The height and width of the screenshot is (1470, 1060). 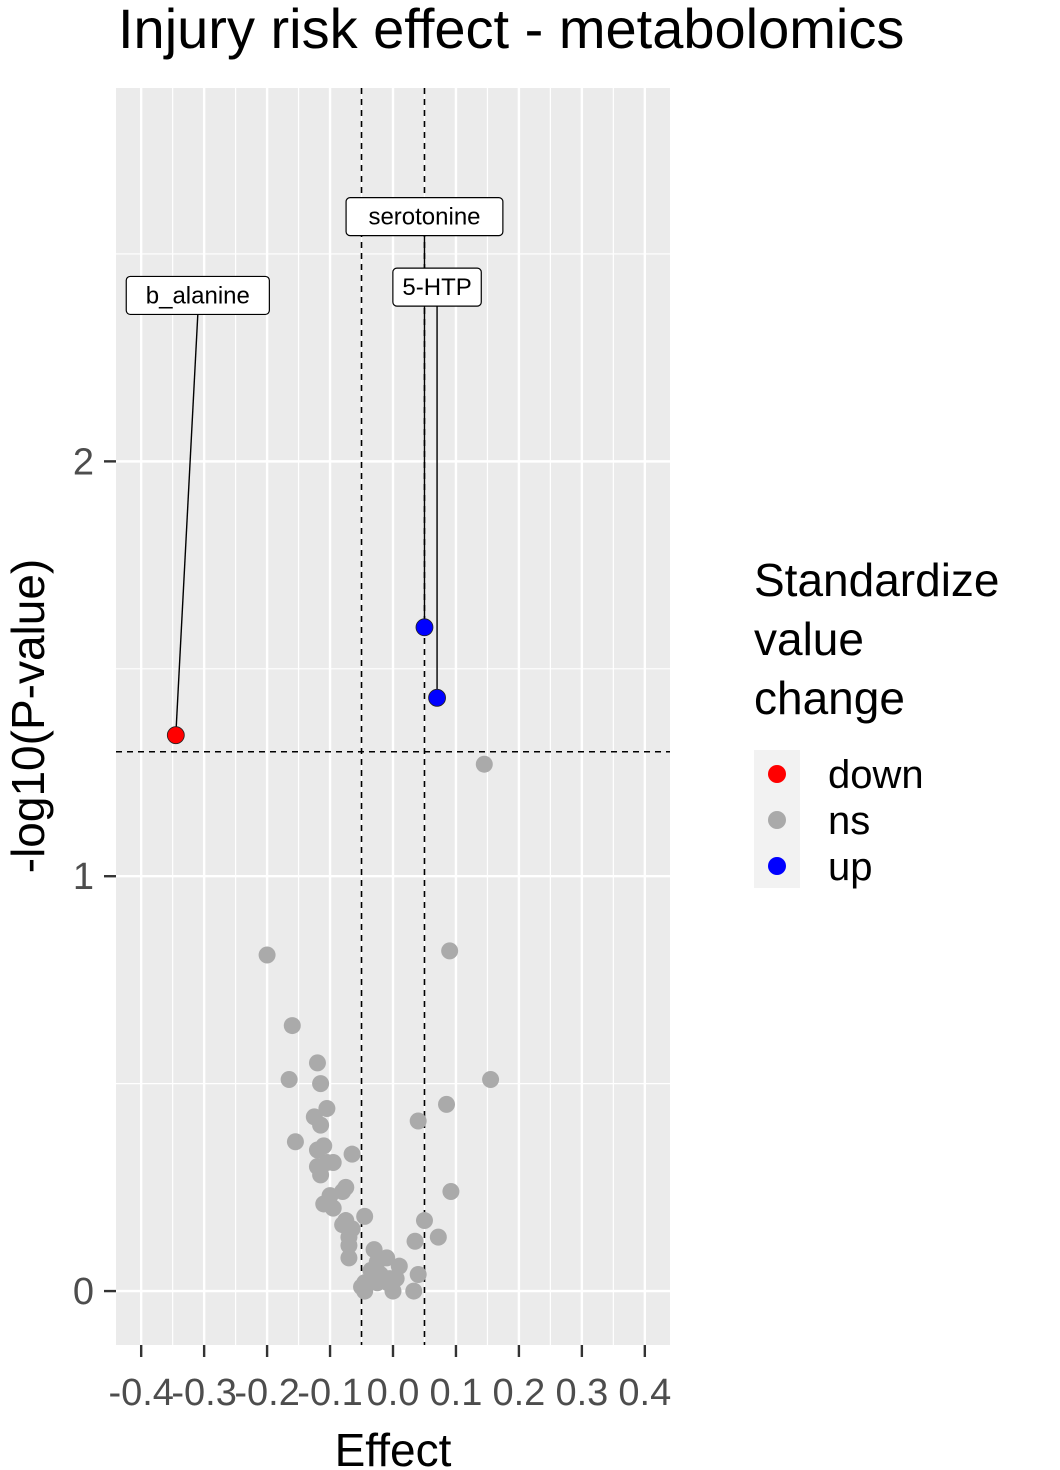 I want to click on x-tick-label: 0.2, so click(x=518, y=1393).